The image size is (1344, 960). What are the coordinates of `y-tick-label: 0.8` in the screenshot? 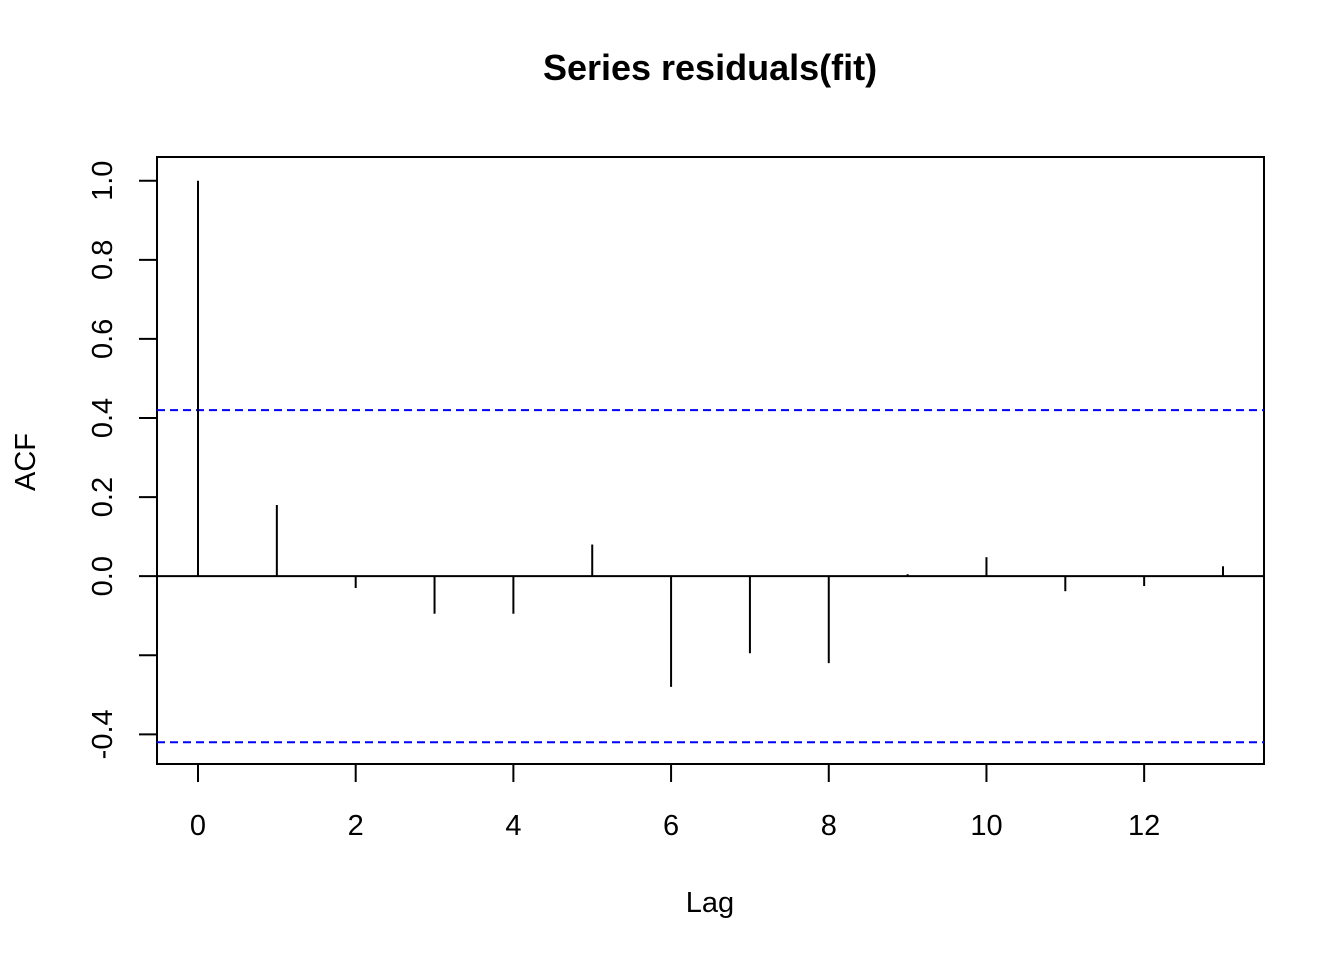 It's located at (103, 260).